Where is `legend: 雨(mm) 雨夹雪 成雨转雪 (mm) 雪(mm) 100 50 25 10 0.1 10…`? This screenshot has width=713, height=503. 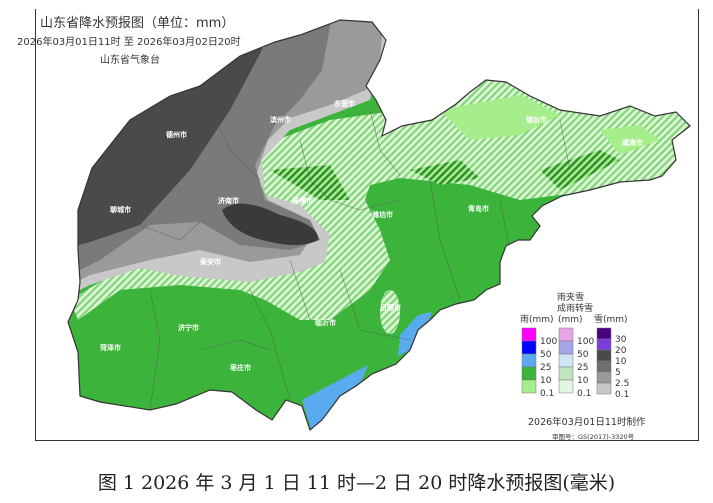
legend: 雨(mm) 雨夹雪 成雨转雪 (mm) 雪(mm) 100 50 25 10 0.1 10… is located at coordinates (583, 366).